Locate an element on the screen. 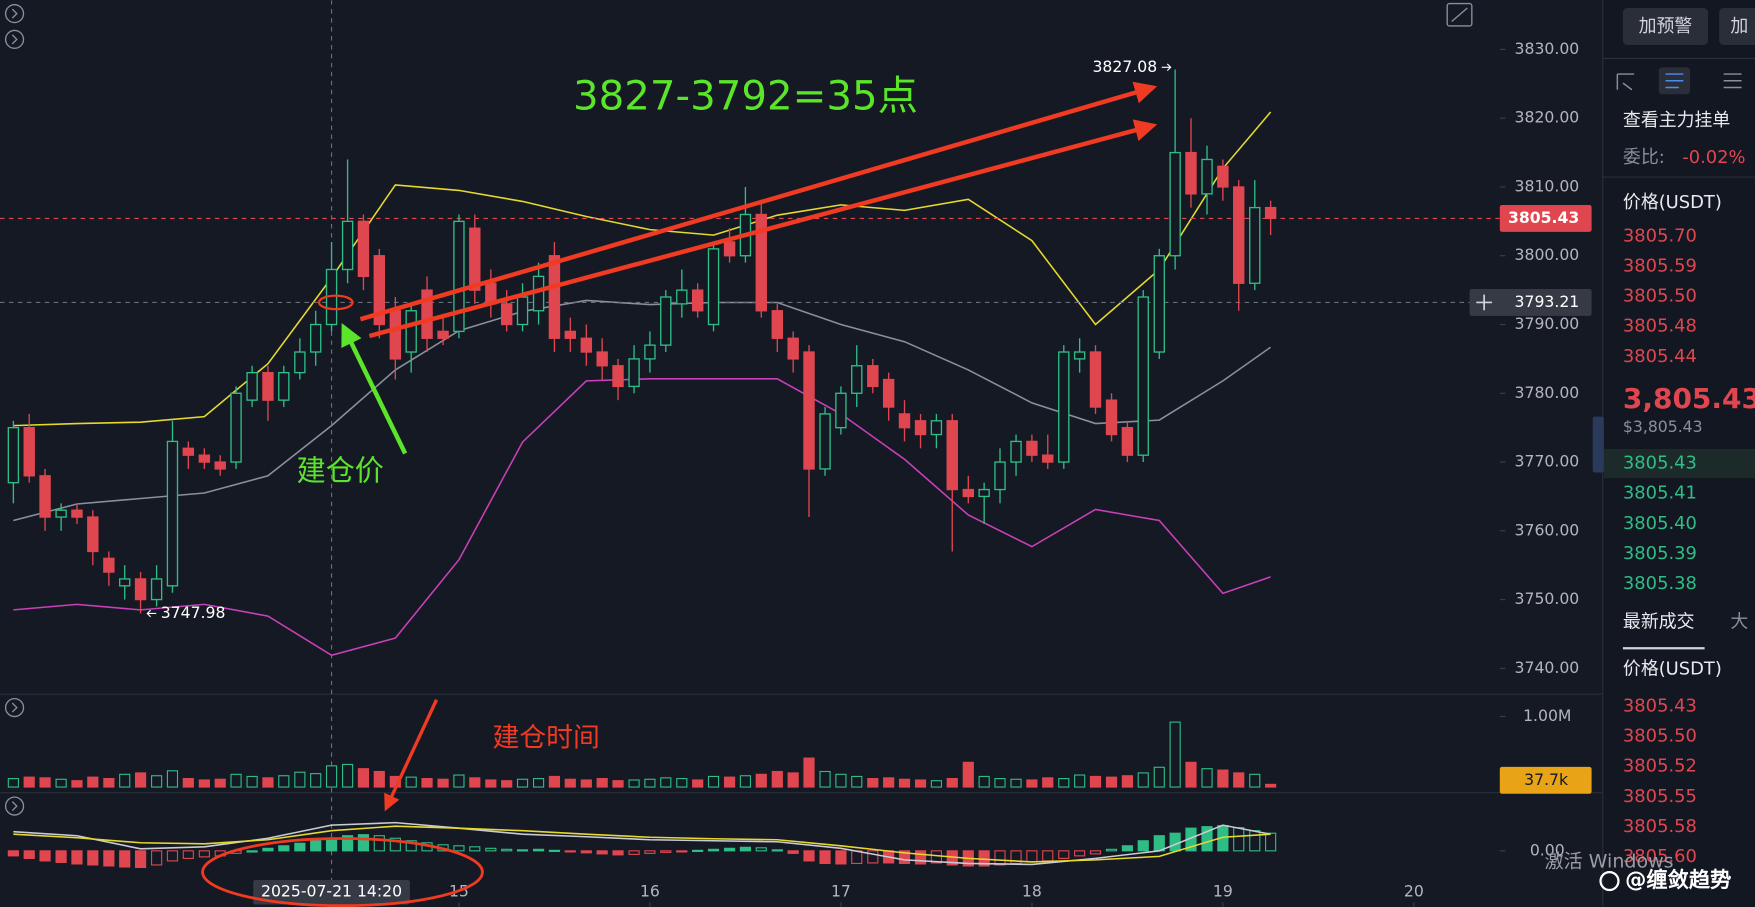 The image size is (1755, 907). order-price: 3805.60 is located at coordinates (1660, 856).